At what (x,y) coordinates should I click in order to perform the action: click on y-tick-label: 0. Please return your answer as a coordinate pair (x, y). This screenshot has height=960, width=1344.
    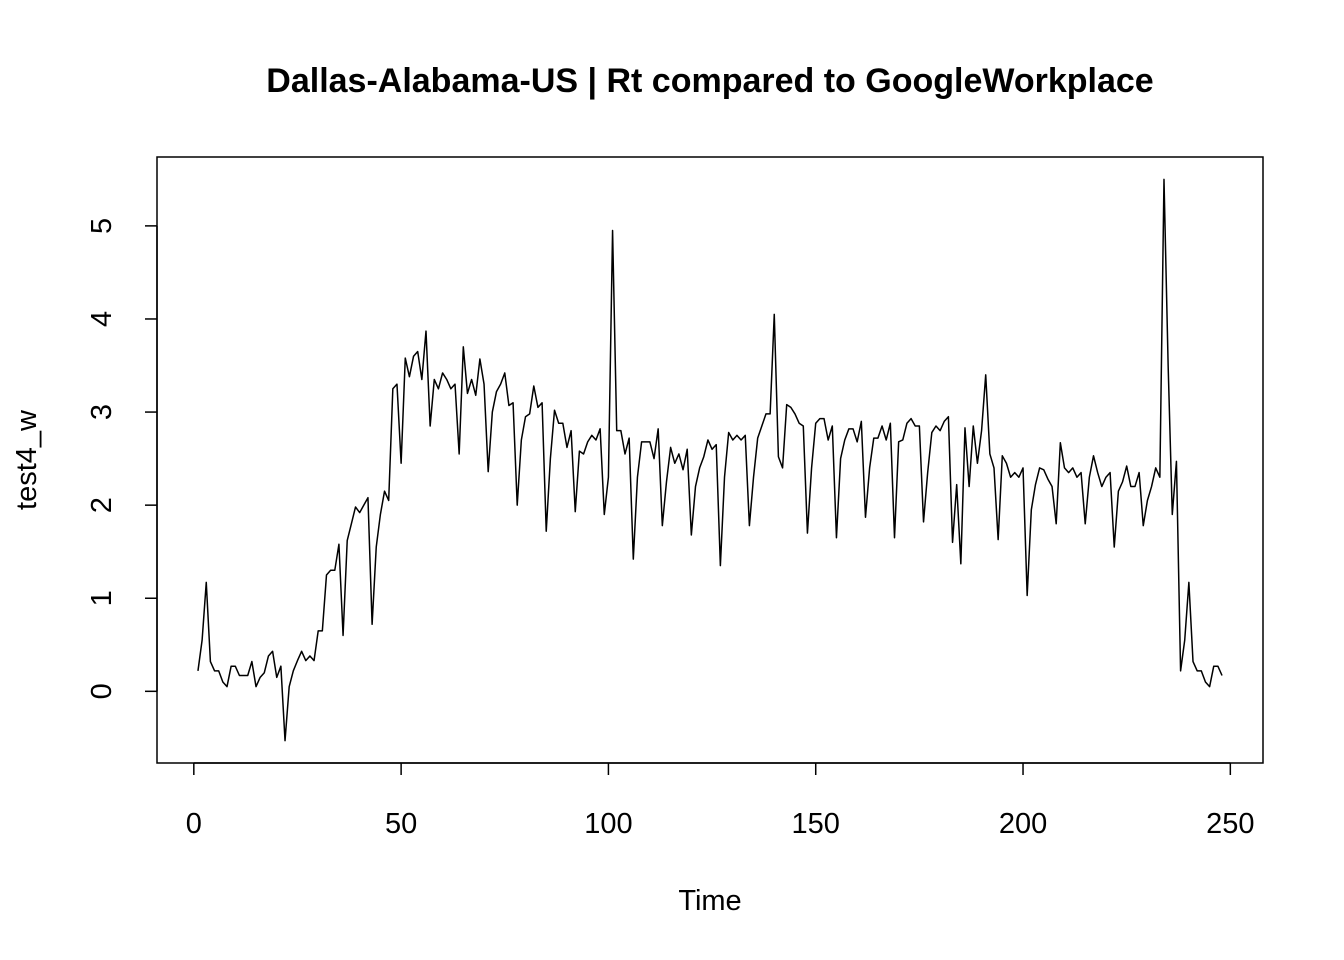
    Looking at the image, I should click on (102, 691).